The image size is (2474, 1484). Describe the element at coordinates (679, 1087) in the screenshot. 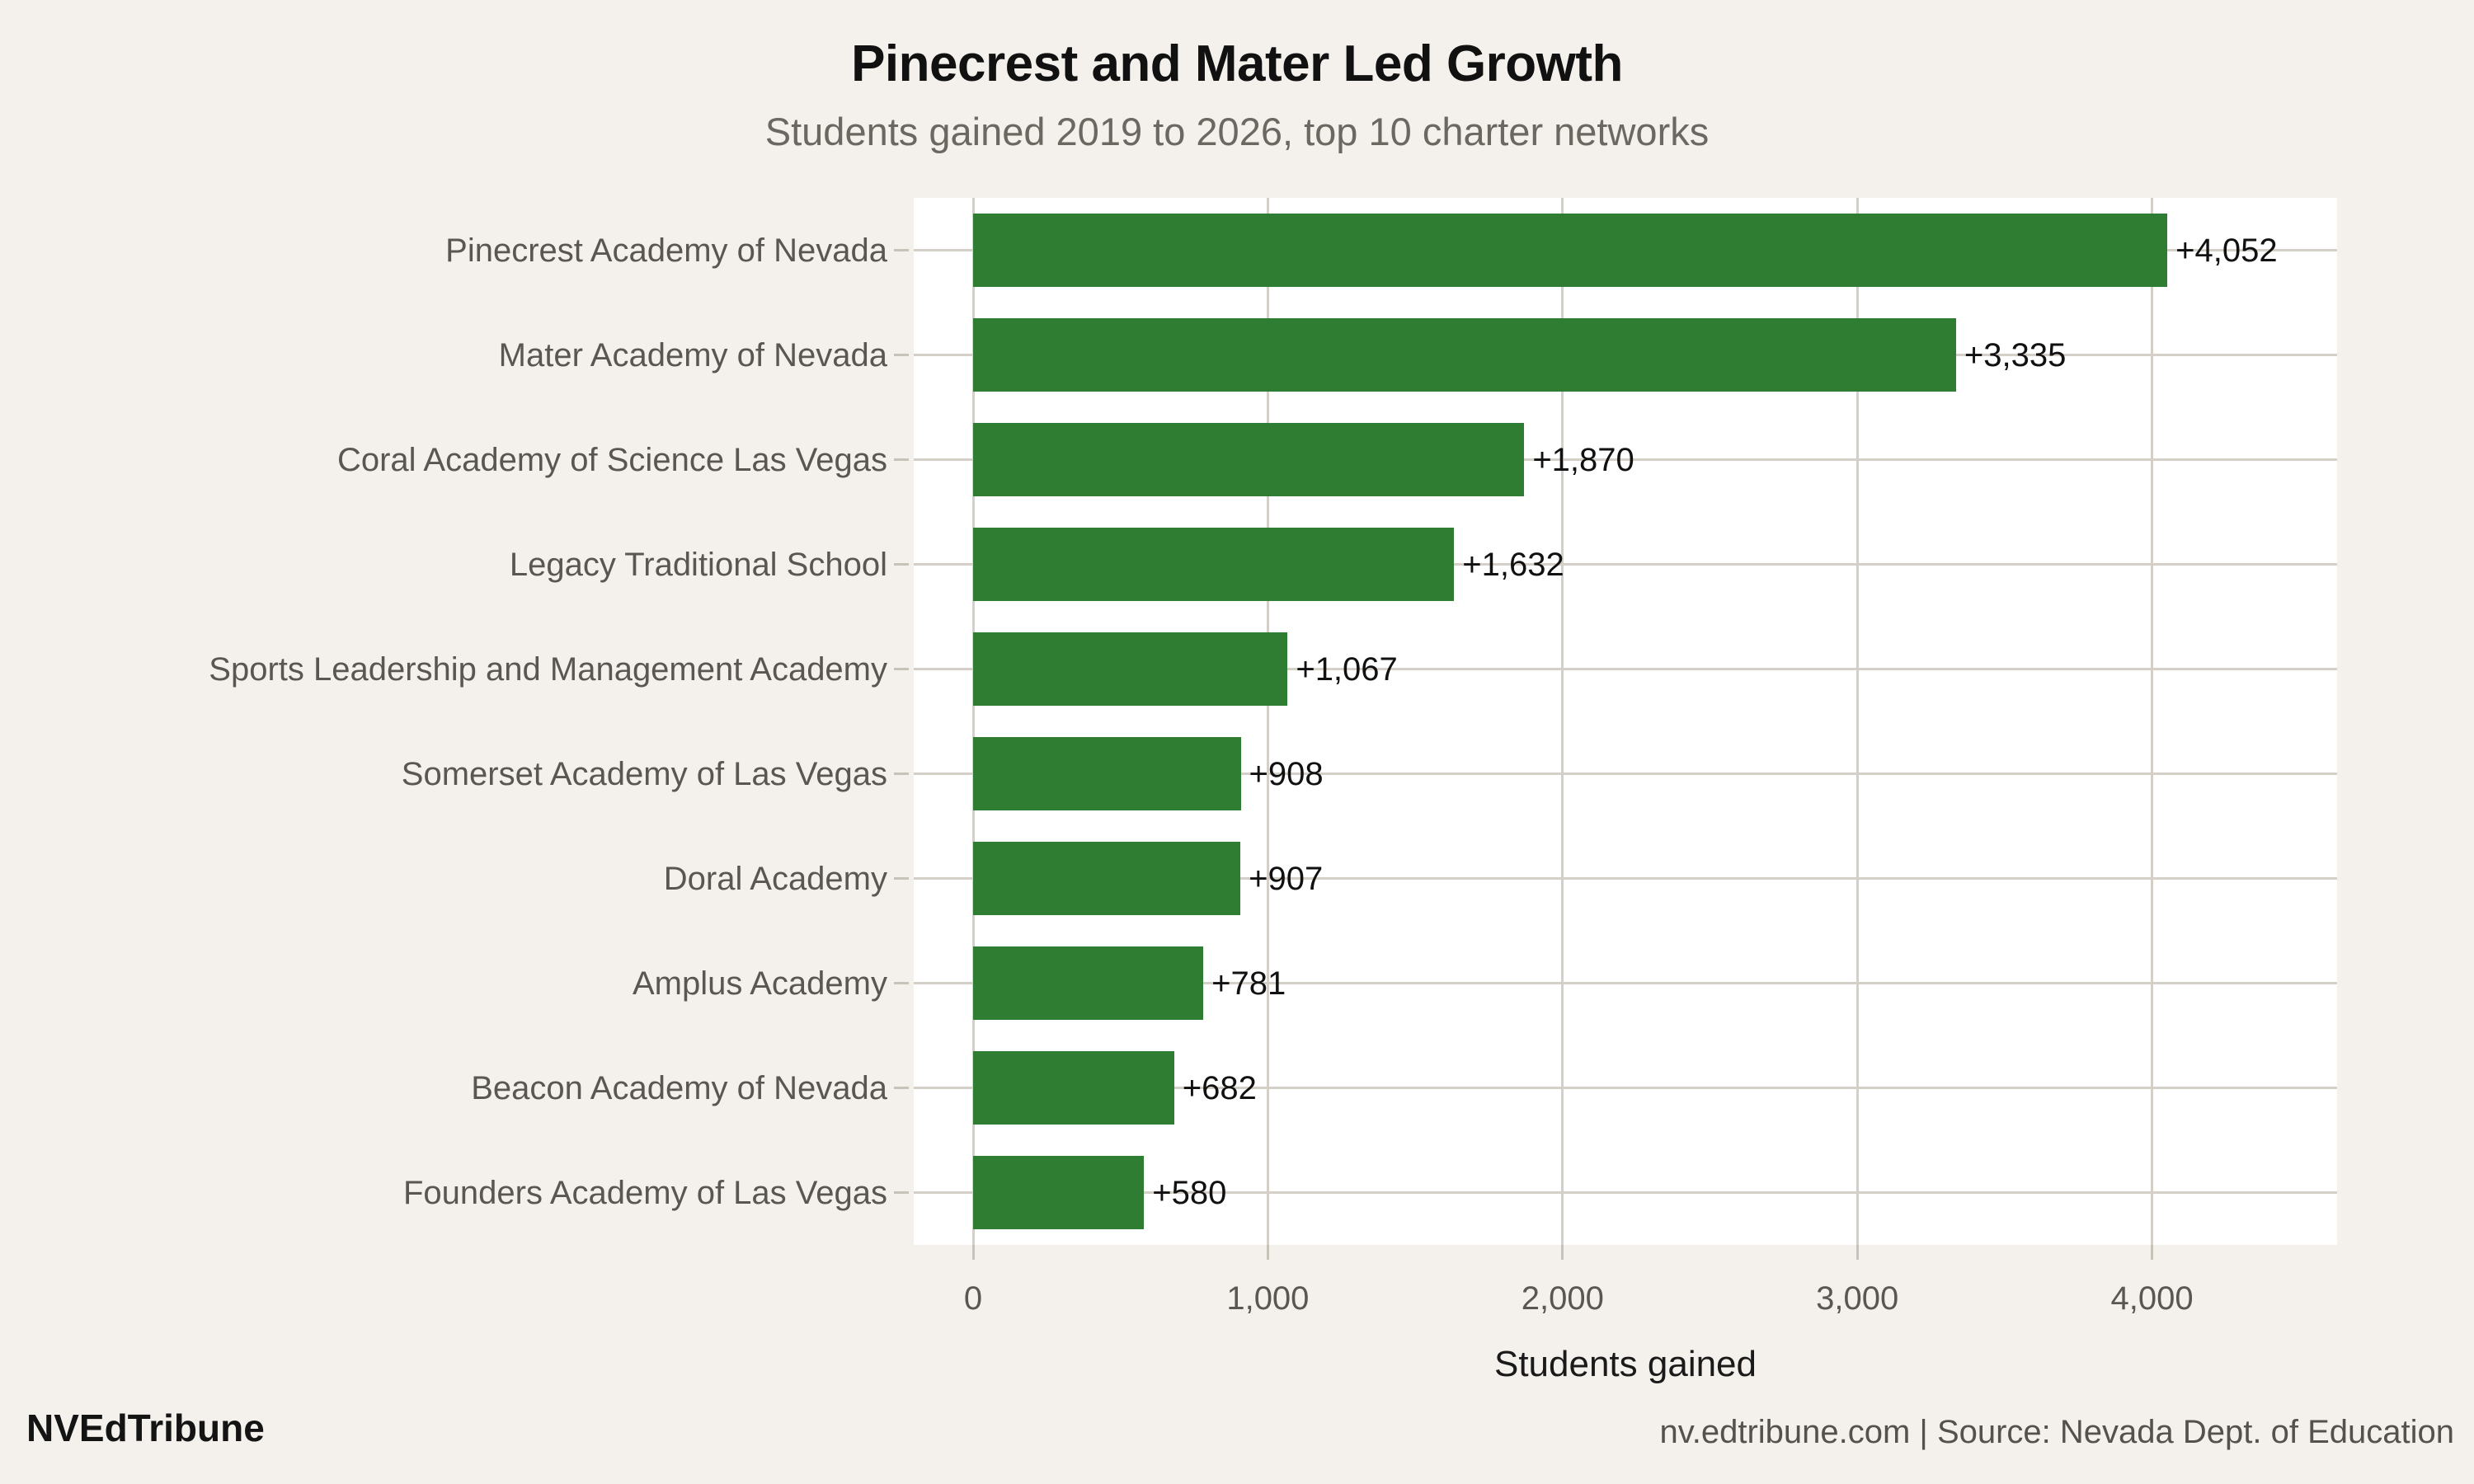

I see `y-tick-label: Beacon Academy of Nevada` at that location.